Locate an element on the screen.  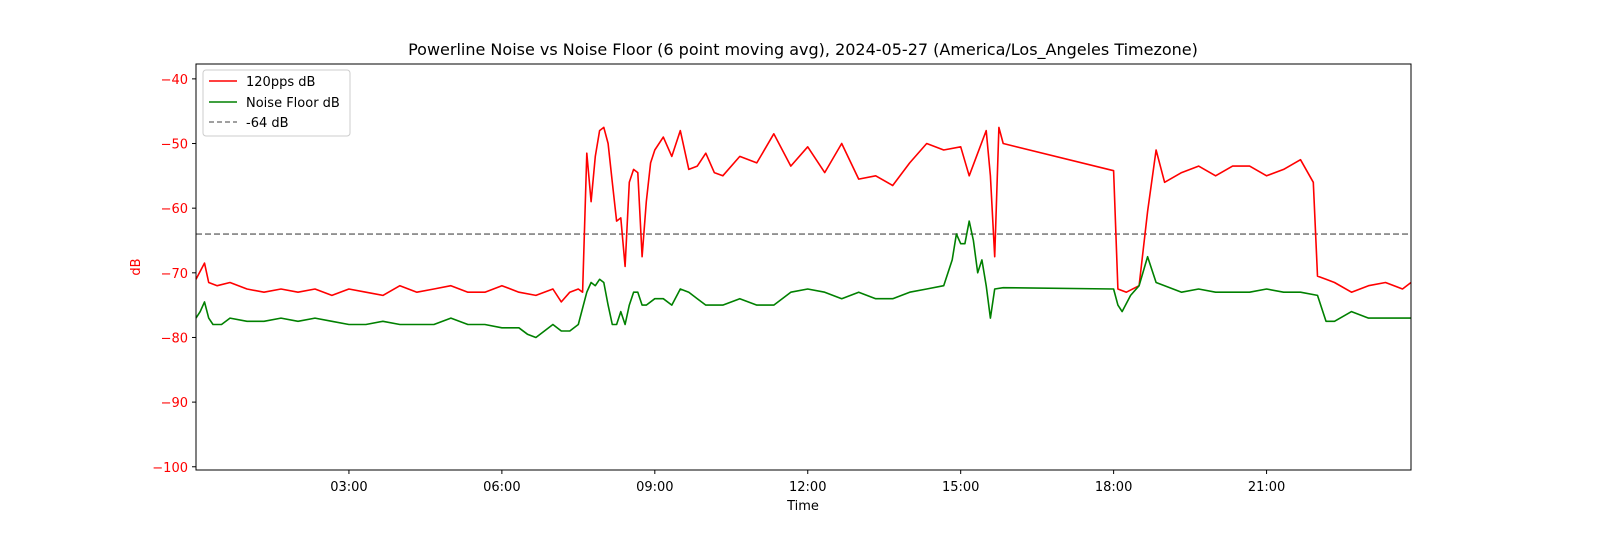
legend: 120pps dB Noise Floor dB -64 dB is located at coordinates (276, 103).